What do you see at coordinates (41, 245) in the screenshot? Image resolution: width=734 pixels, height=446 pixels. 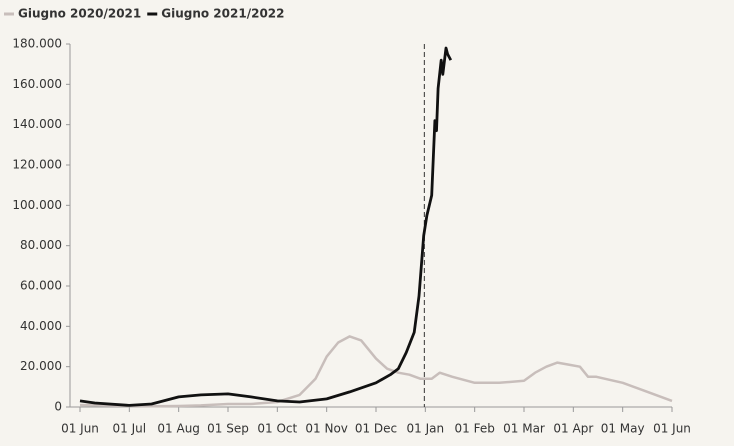 I see `y-tick-label: 80.000` at bounding box center [41, 245].